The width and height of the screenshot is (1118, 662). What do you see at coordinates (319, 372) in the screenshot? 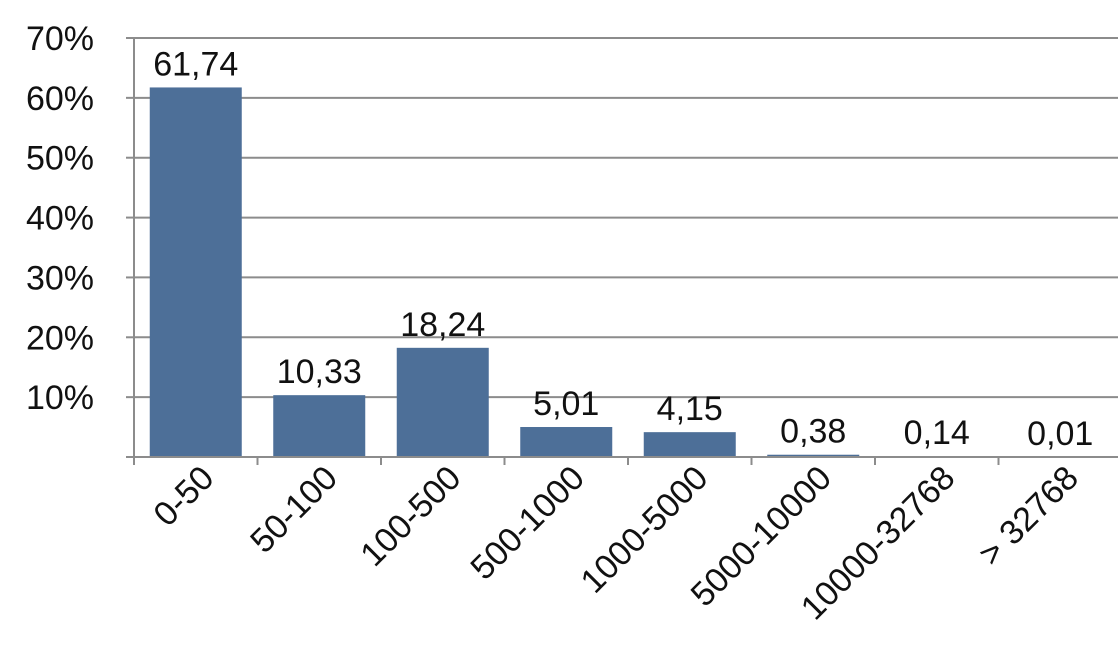
I see `data-label: 10,33` at bounding box center [319, 372].